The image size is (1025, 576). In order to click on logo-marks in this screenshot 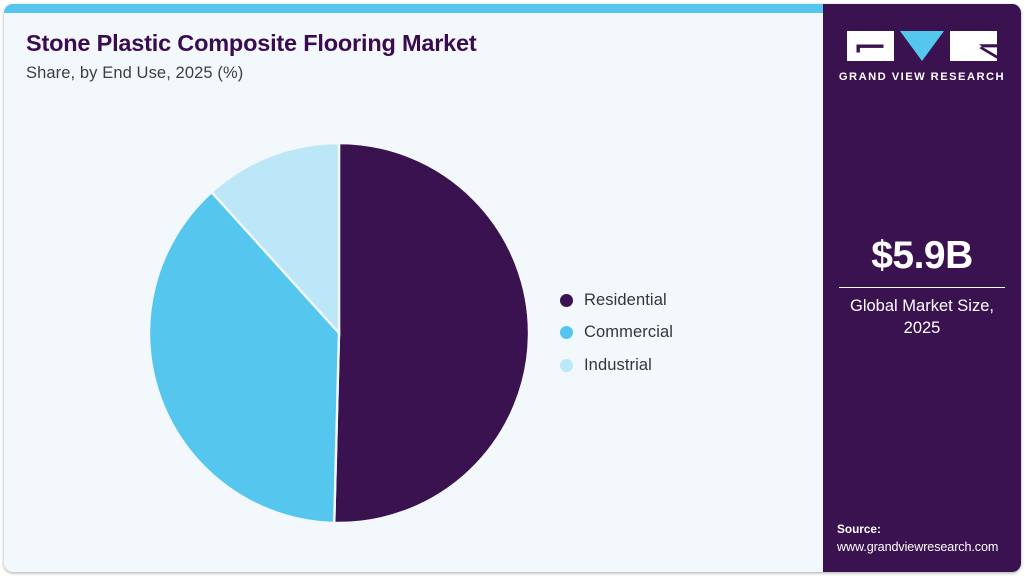, I will do `click(922, 46)`.